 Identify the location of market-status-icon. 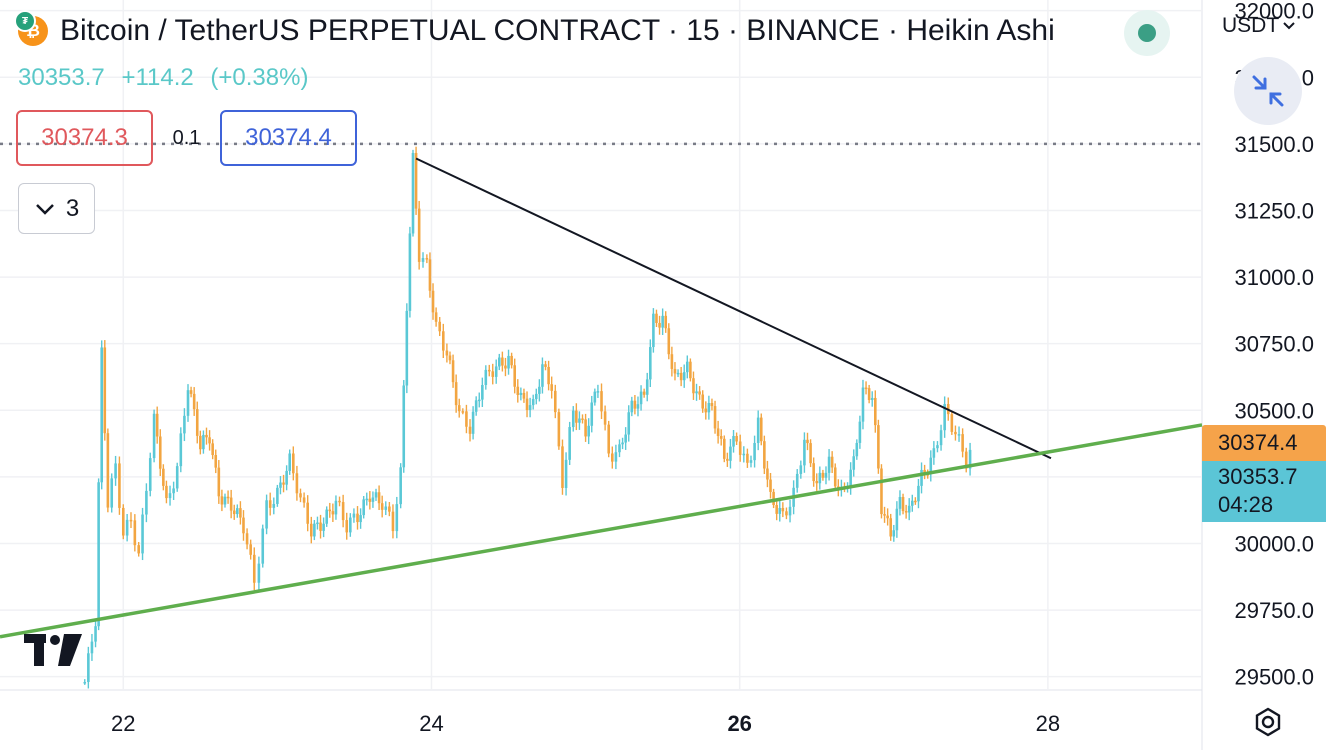
(1147, 33).